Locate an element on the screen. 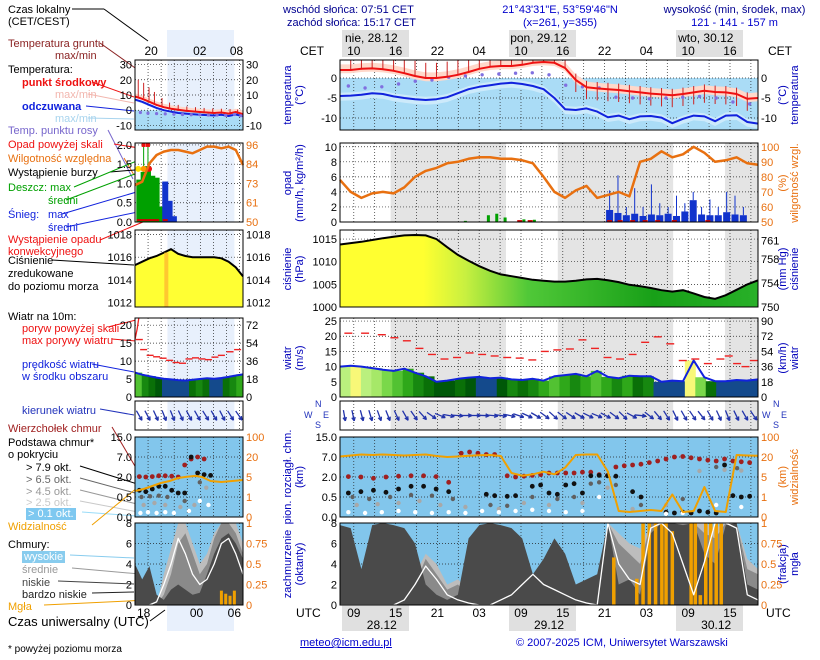 The image size is (820, 660). sidebar-label-predk: prędkość wiatru is located at coordinates (61, 365).